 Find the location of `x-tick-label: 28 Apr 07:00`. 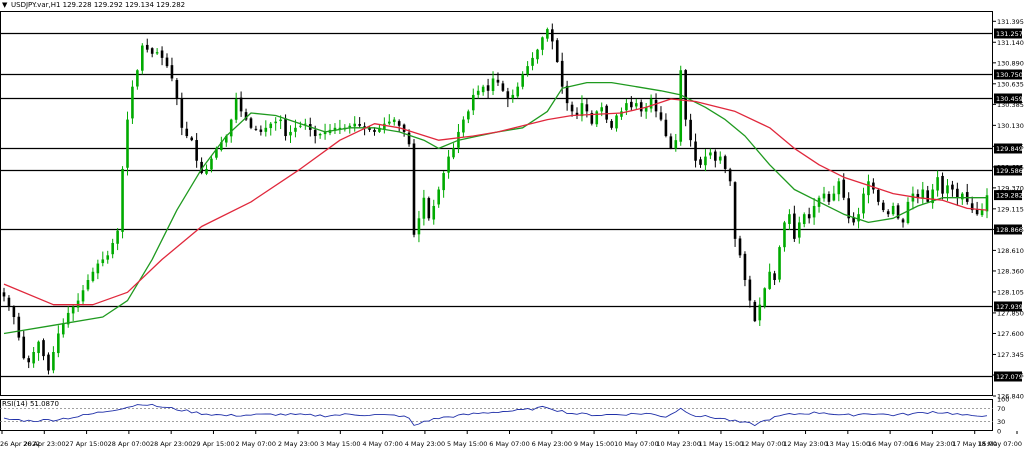

x-tick-label: 28 Apr 07:00 is located at coordinates (129, 444).